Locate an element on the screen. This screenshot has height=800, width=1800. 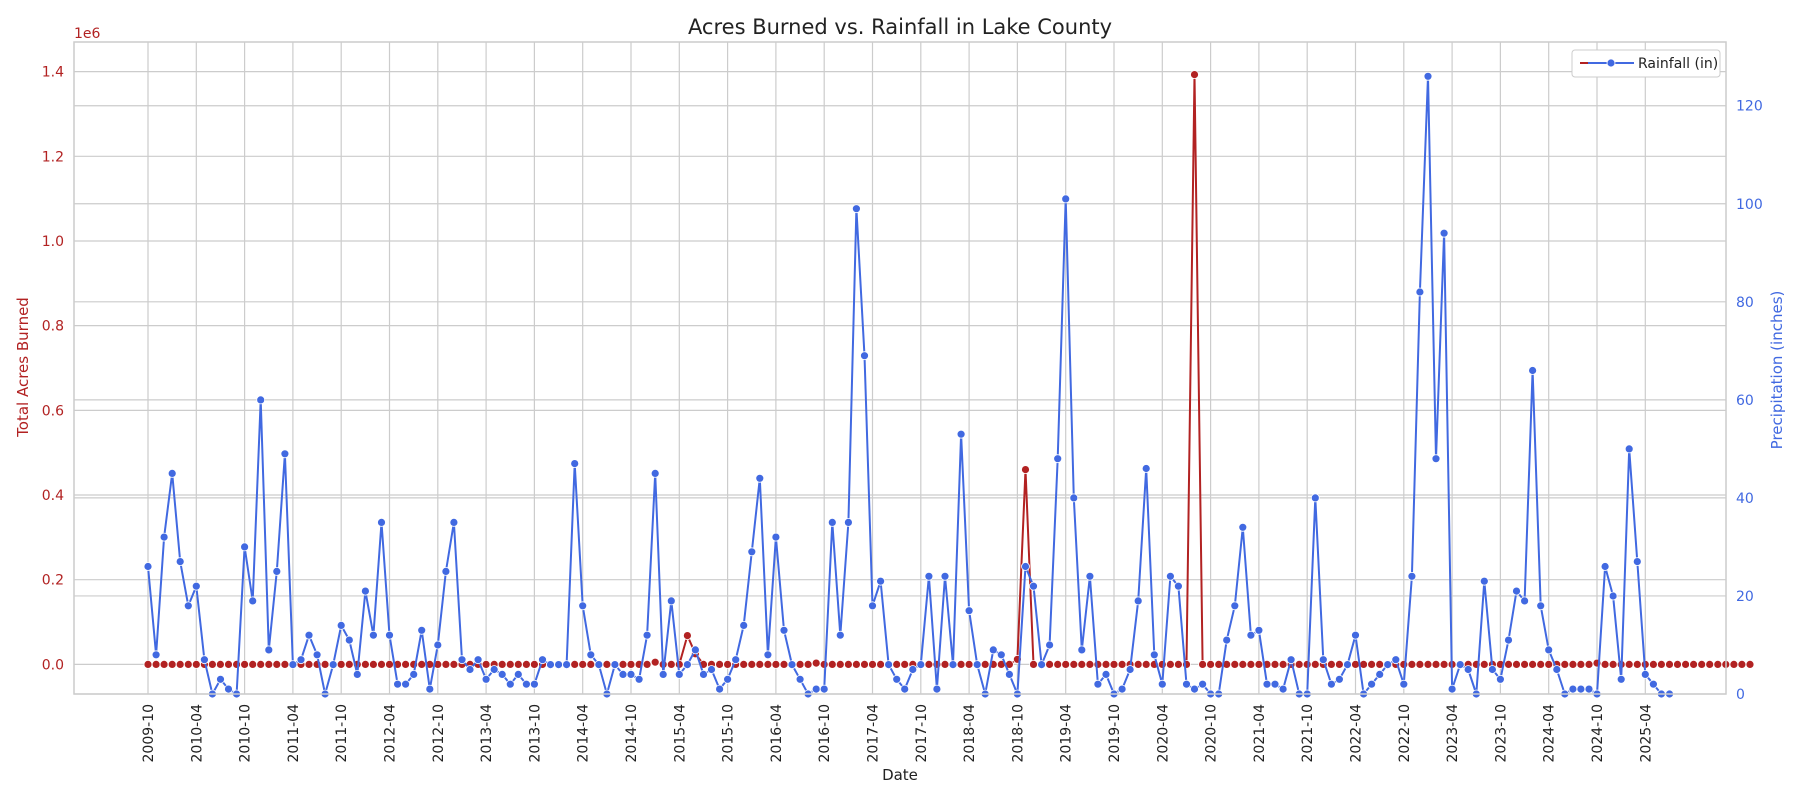
right-tick-label: 0 is located at coordinates (1740, 695).